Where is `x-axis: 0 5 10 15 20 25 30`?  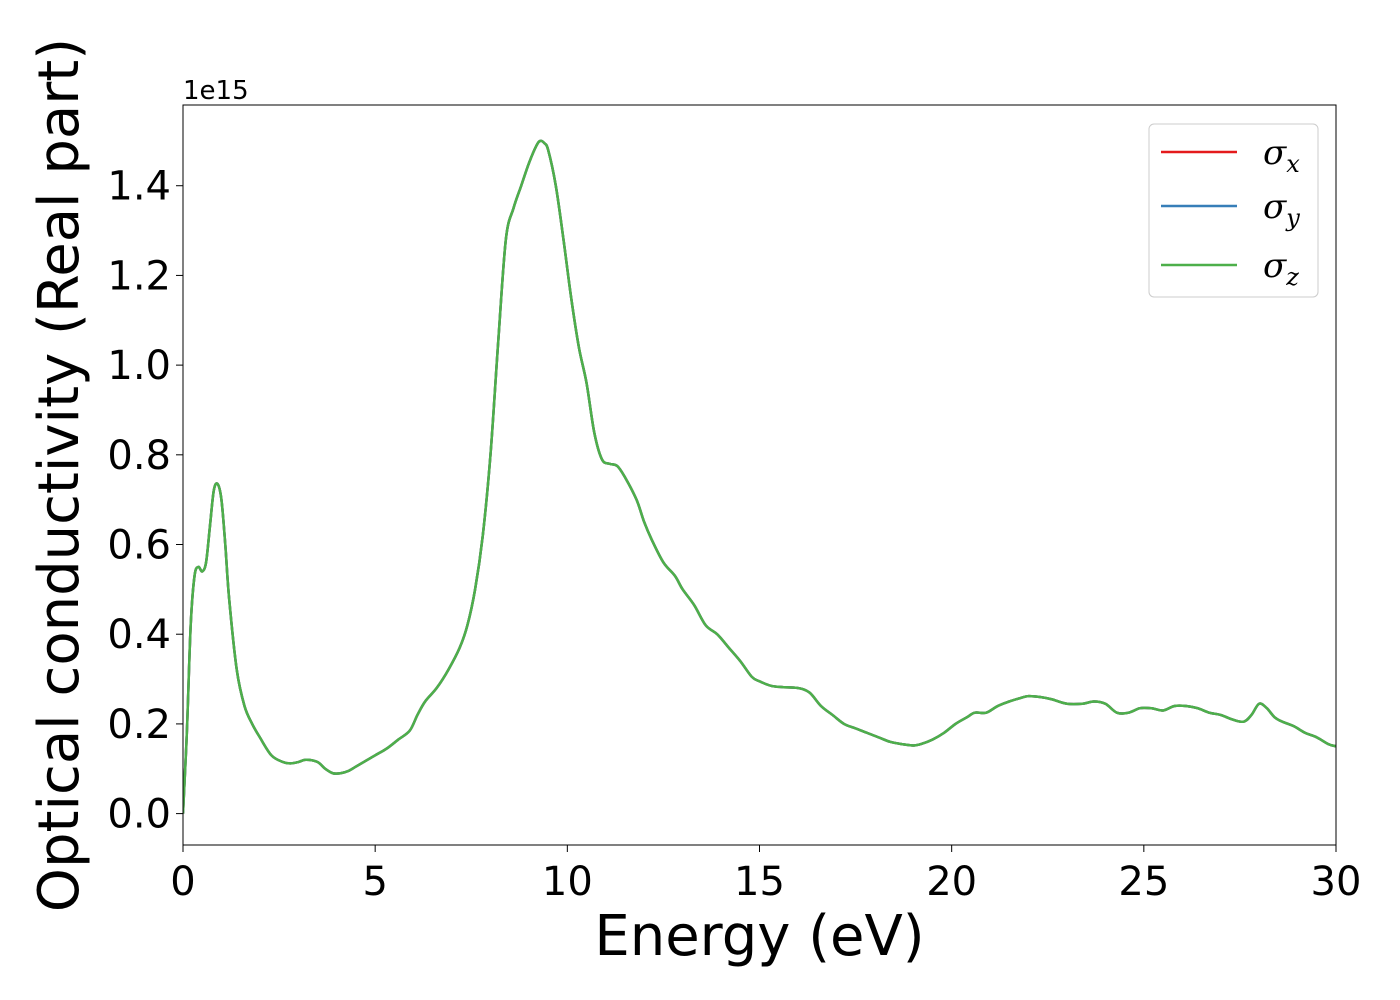 x-axis: 0 5 10 15 20 25 30 is located at coordinates (765, 875).